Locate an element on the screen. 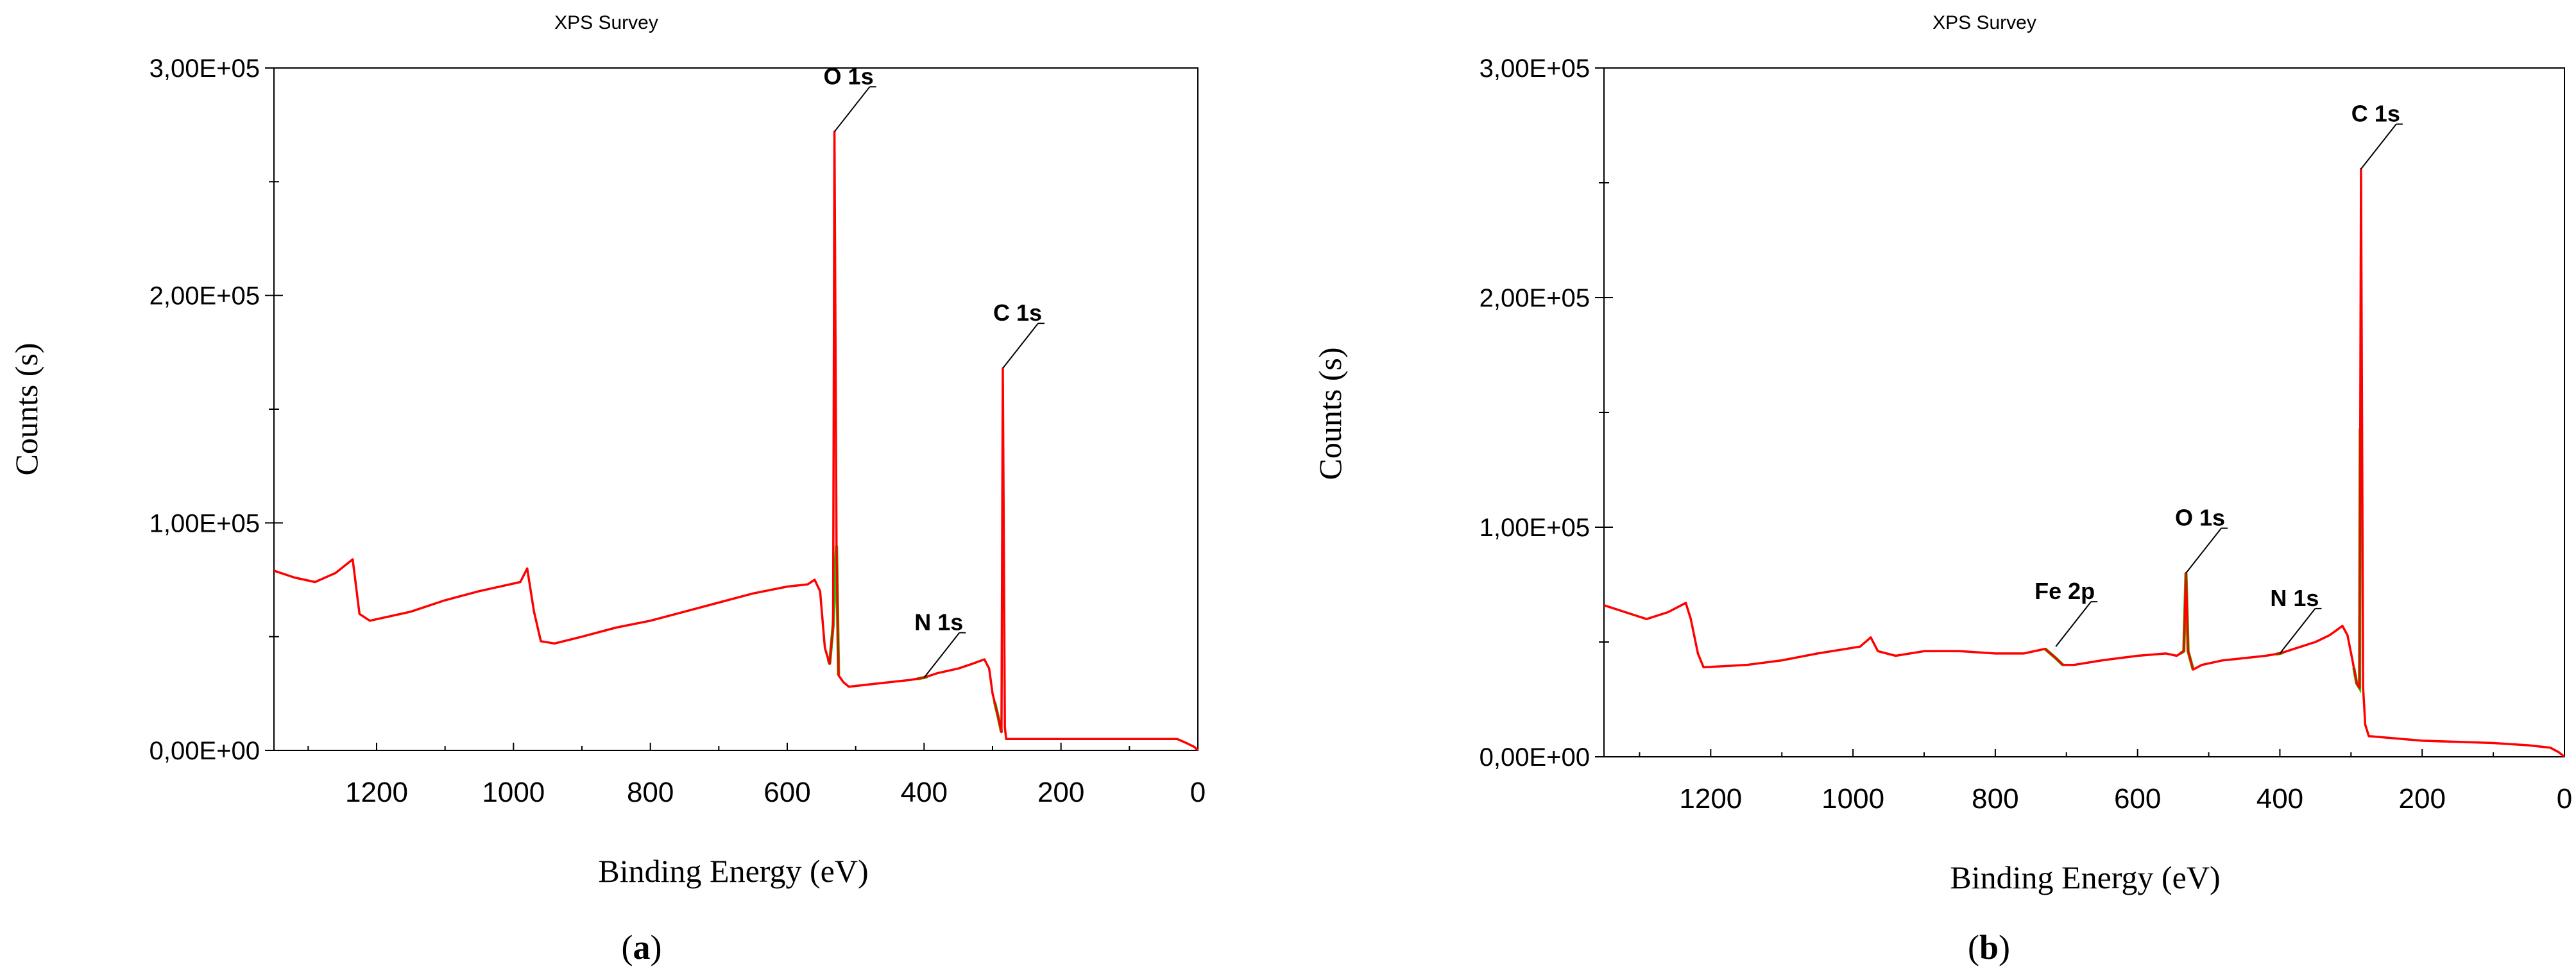 The image size is (2576, 980). peak-label: Fe 2p is located at coordinates (2064, 591).